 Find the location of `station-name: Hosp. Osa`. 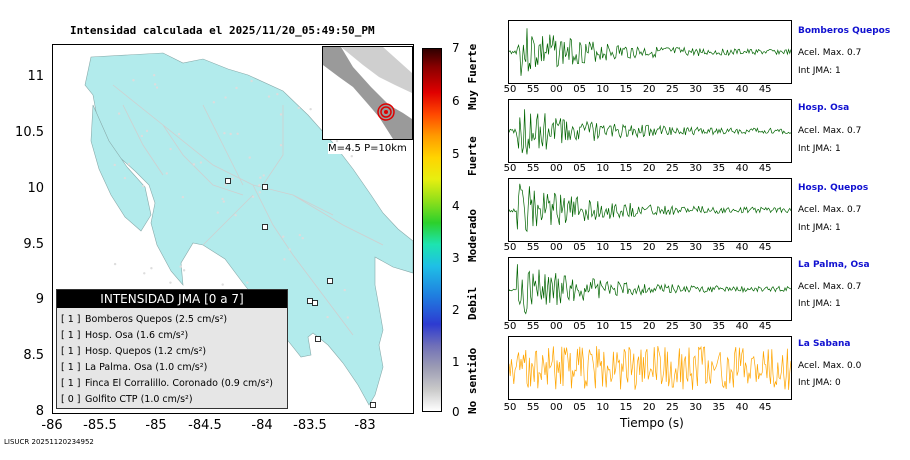

station-name: Hosp. Osa is located at coordinates (824, 108).